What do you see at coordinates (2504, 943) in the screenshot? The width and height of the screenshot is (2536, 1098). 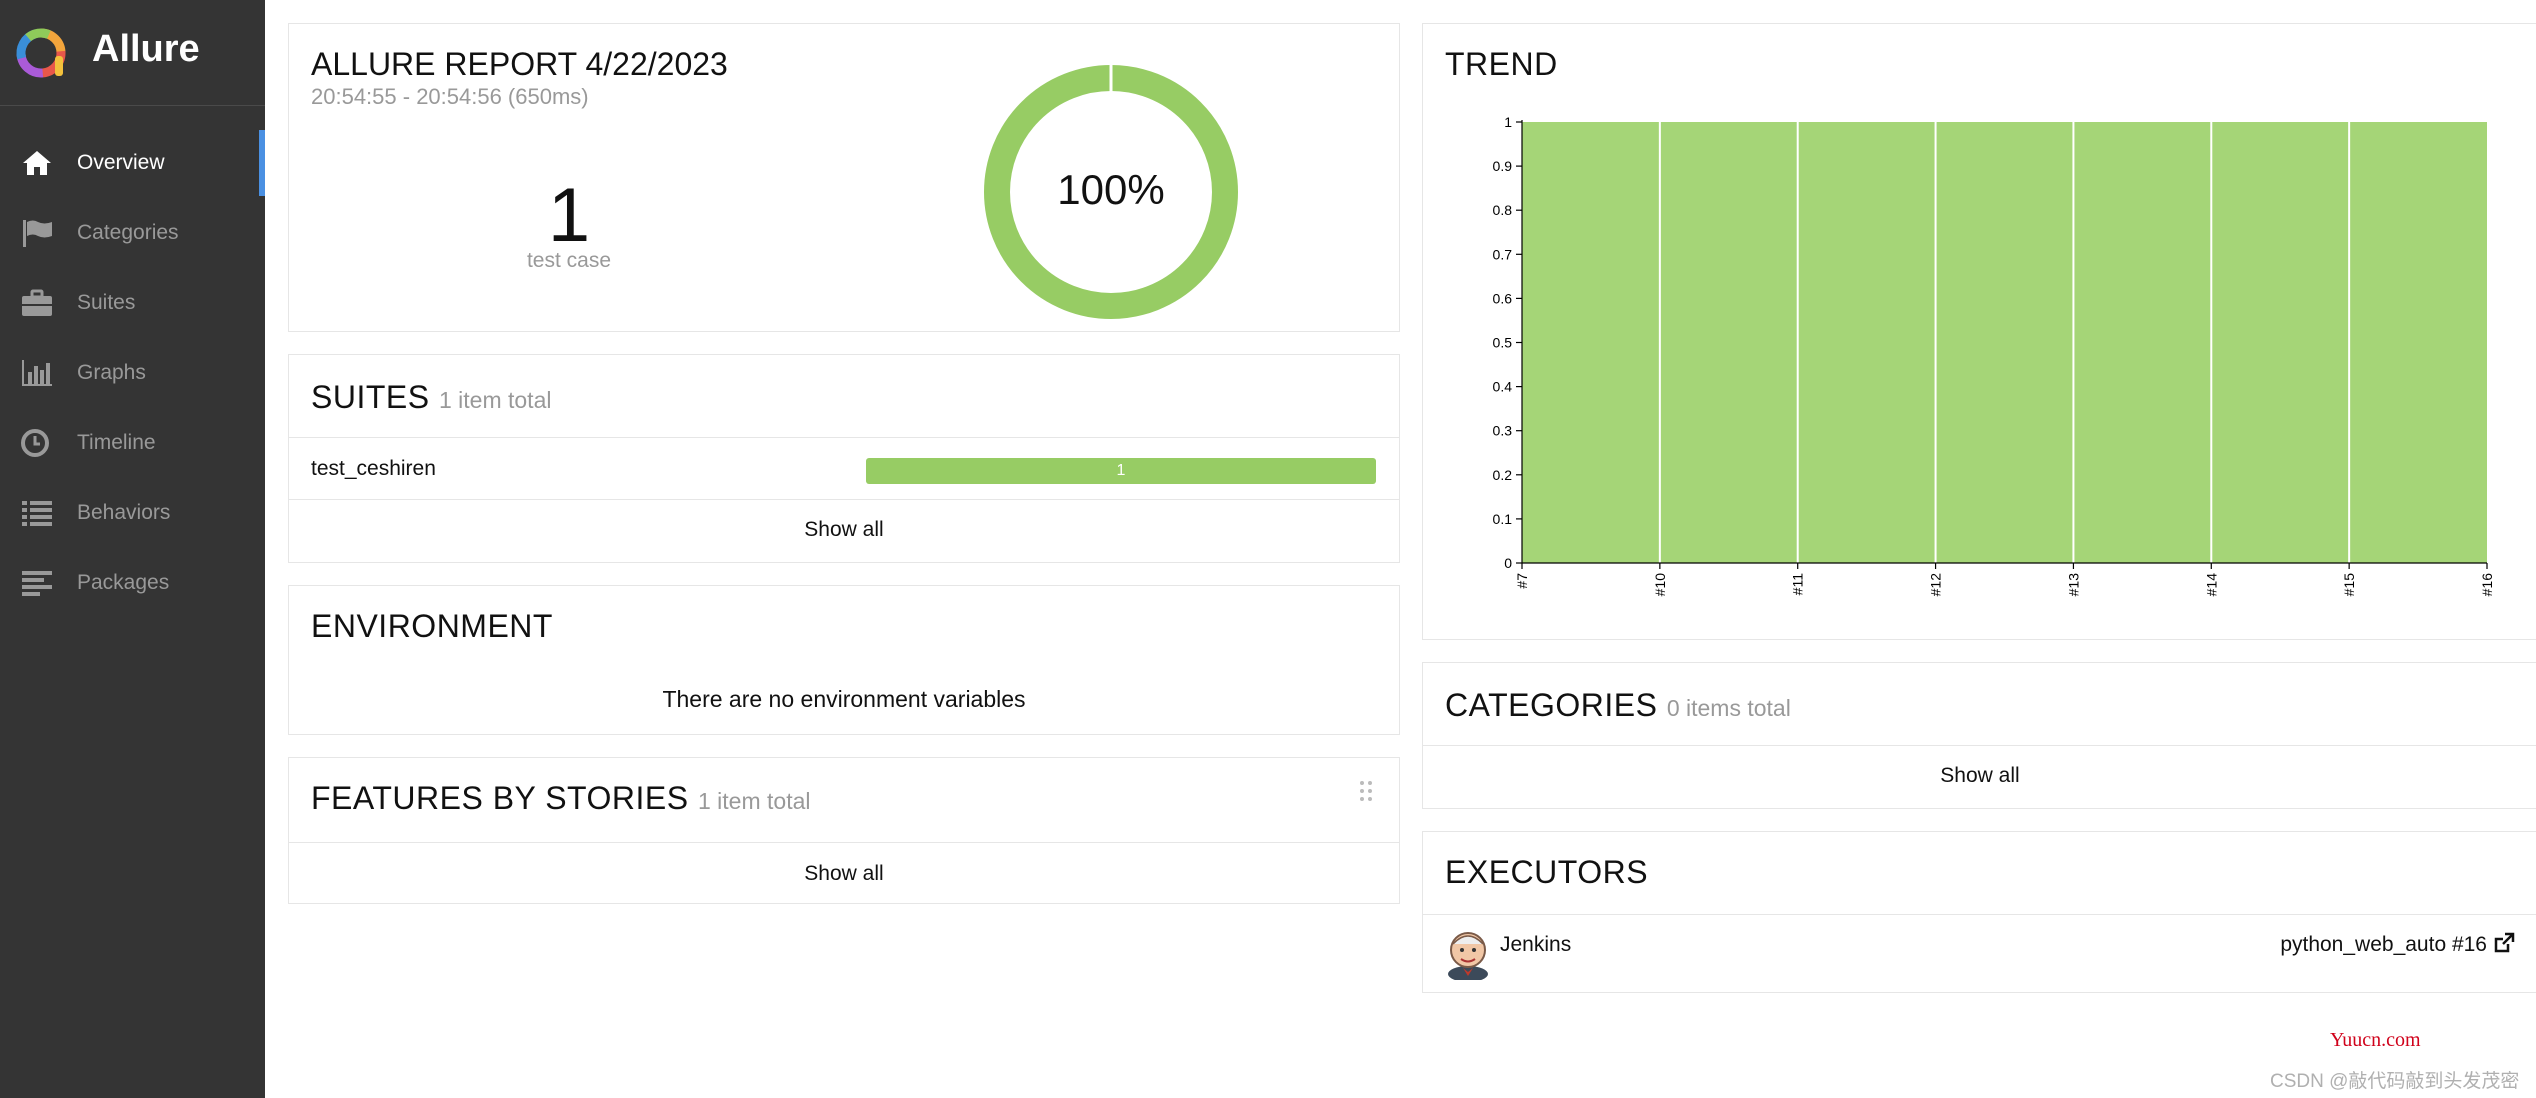 I see `external-link-icon` at bounding box center [2504, 943].